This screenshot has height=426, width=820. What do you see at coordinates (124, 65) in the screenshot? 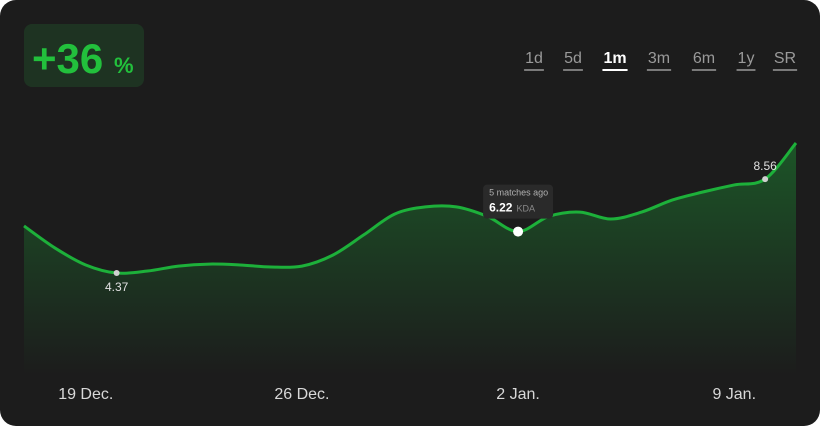
I see `change-unit: %` at bounding box center [124, 65].